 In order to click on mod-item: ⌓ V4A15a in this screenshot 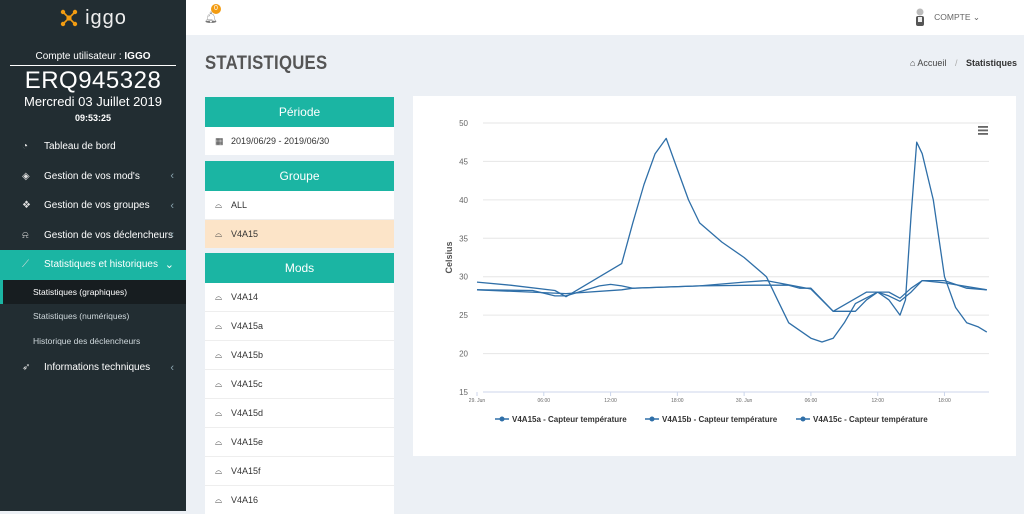, I will do `click(299, 325)`.